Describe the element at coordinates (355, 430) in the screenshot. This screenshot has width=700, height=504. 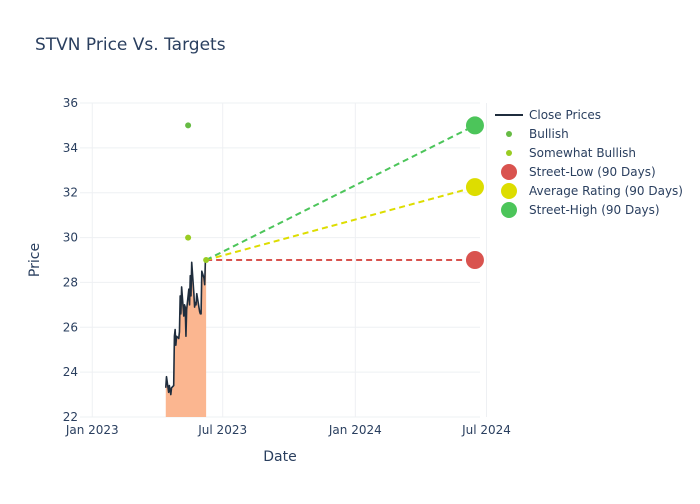
I see `x-tick-label: Jan 2024` at that location.